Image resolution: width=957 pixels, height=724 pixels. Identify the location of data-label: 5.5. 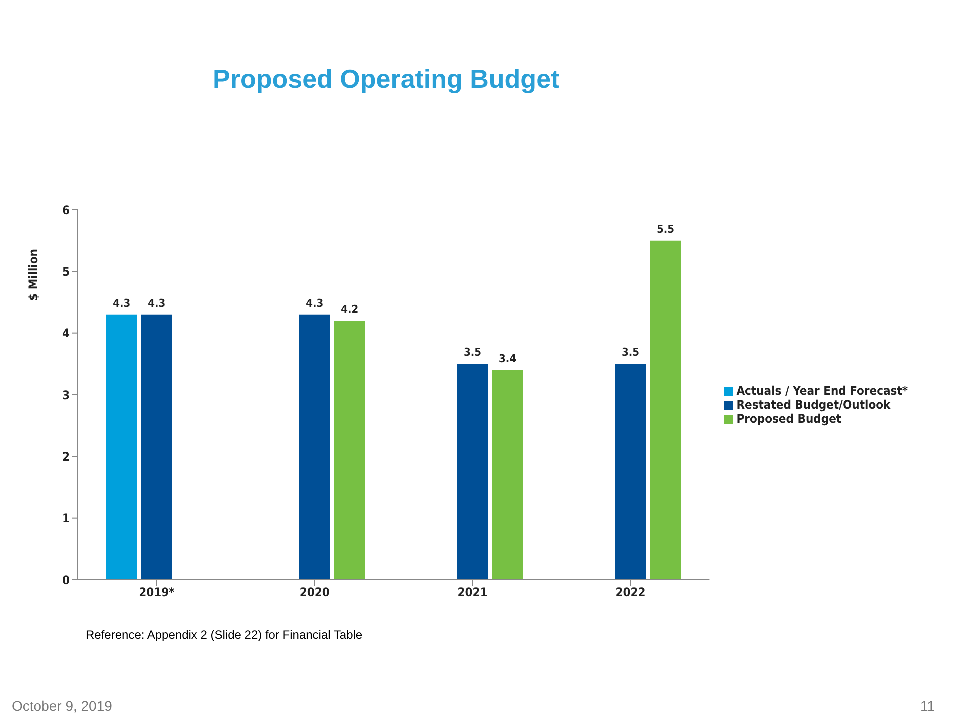
(665, 229).